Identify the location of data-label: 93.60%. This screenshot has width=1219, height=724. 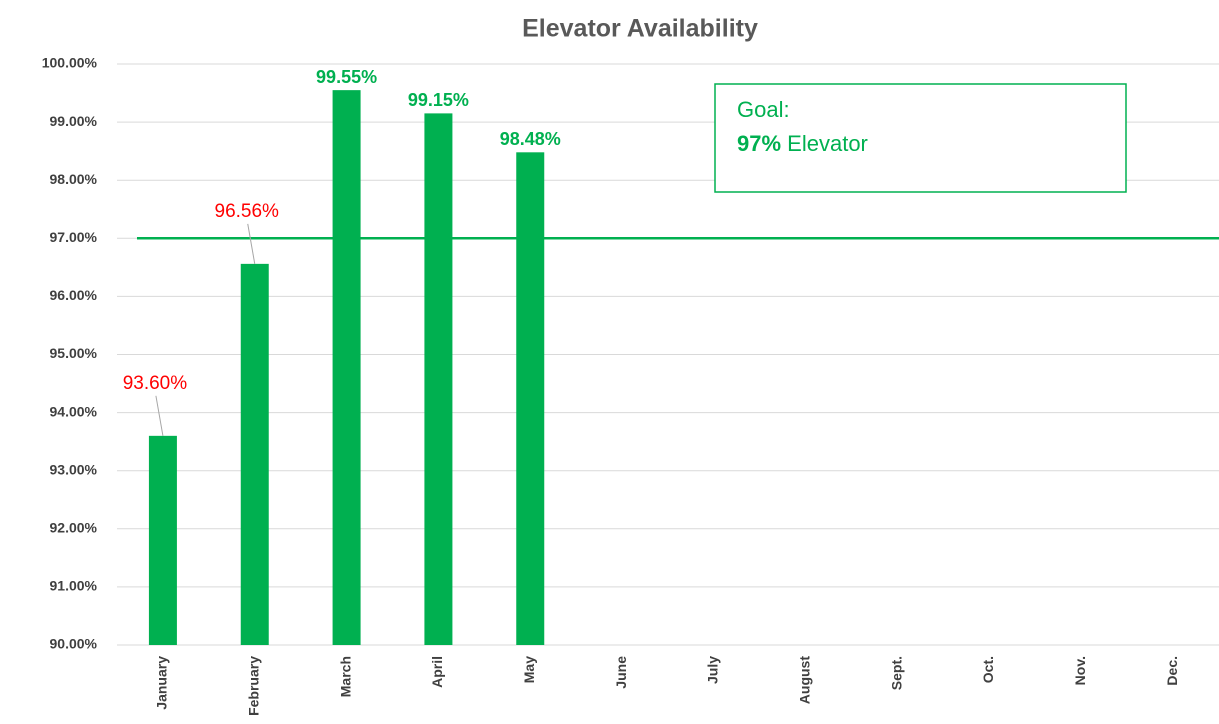
(155, 383).